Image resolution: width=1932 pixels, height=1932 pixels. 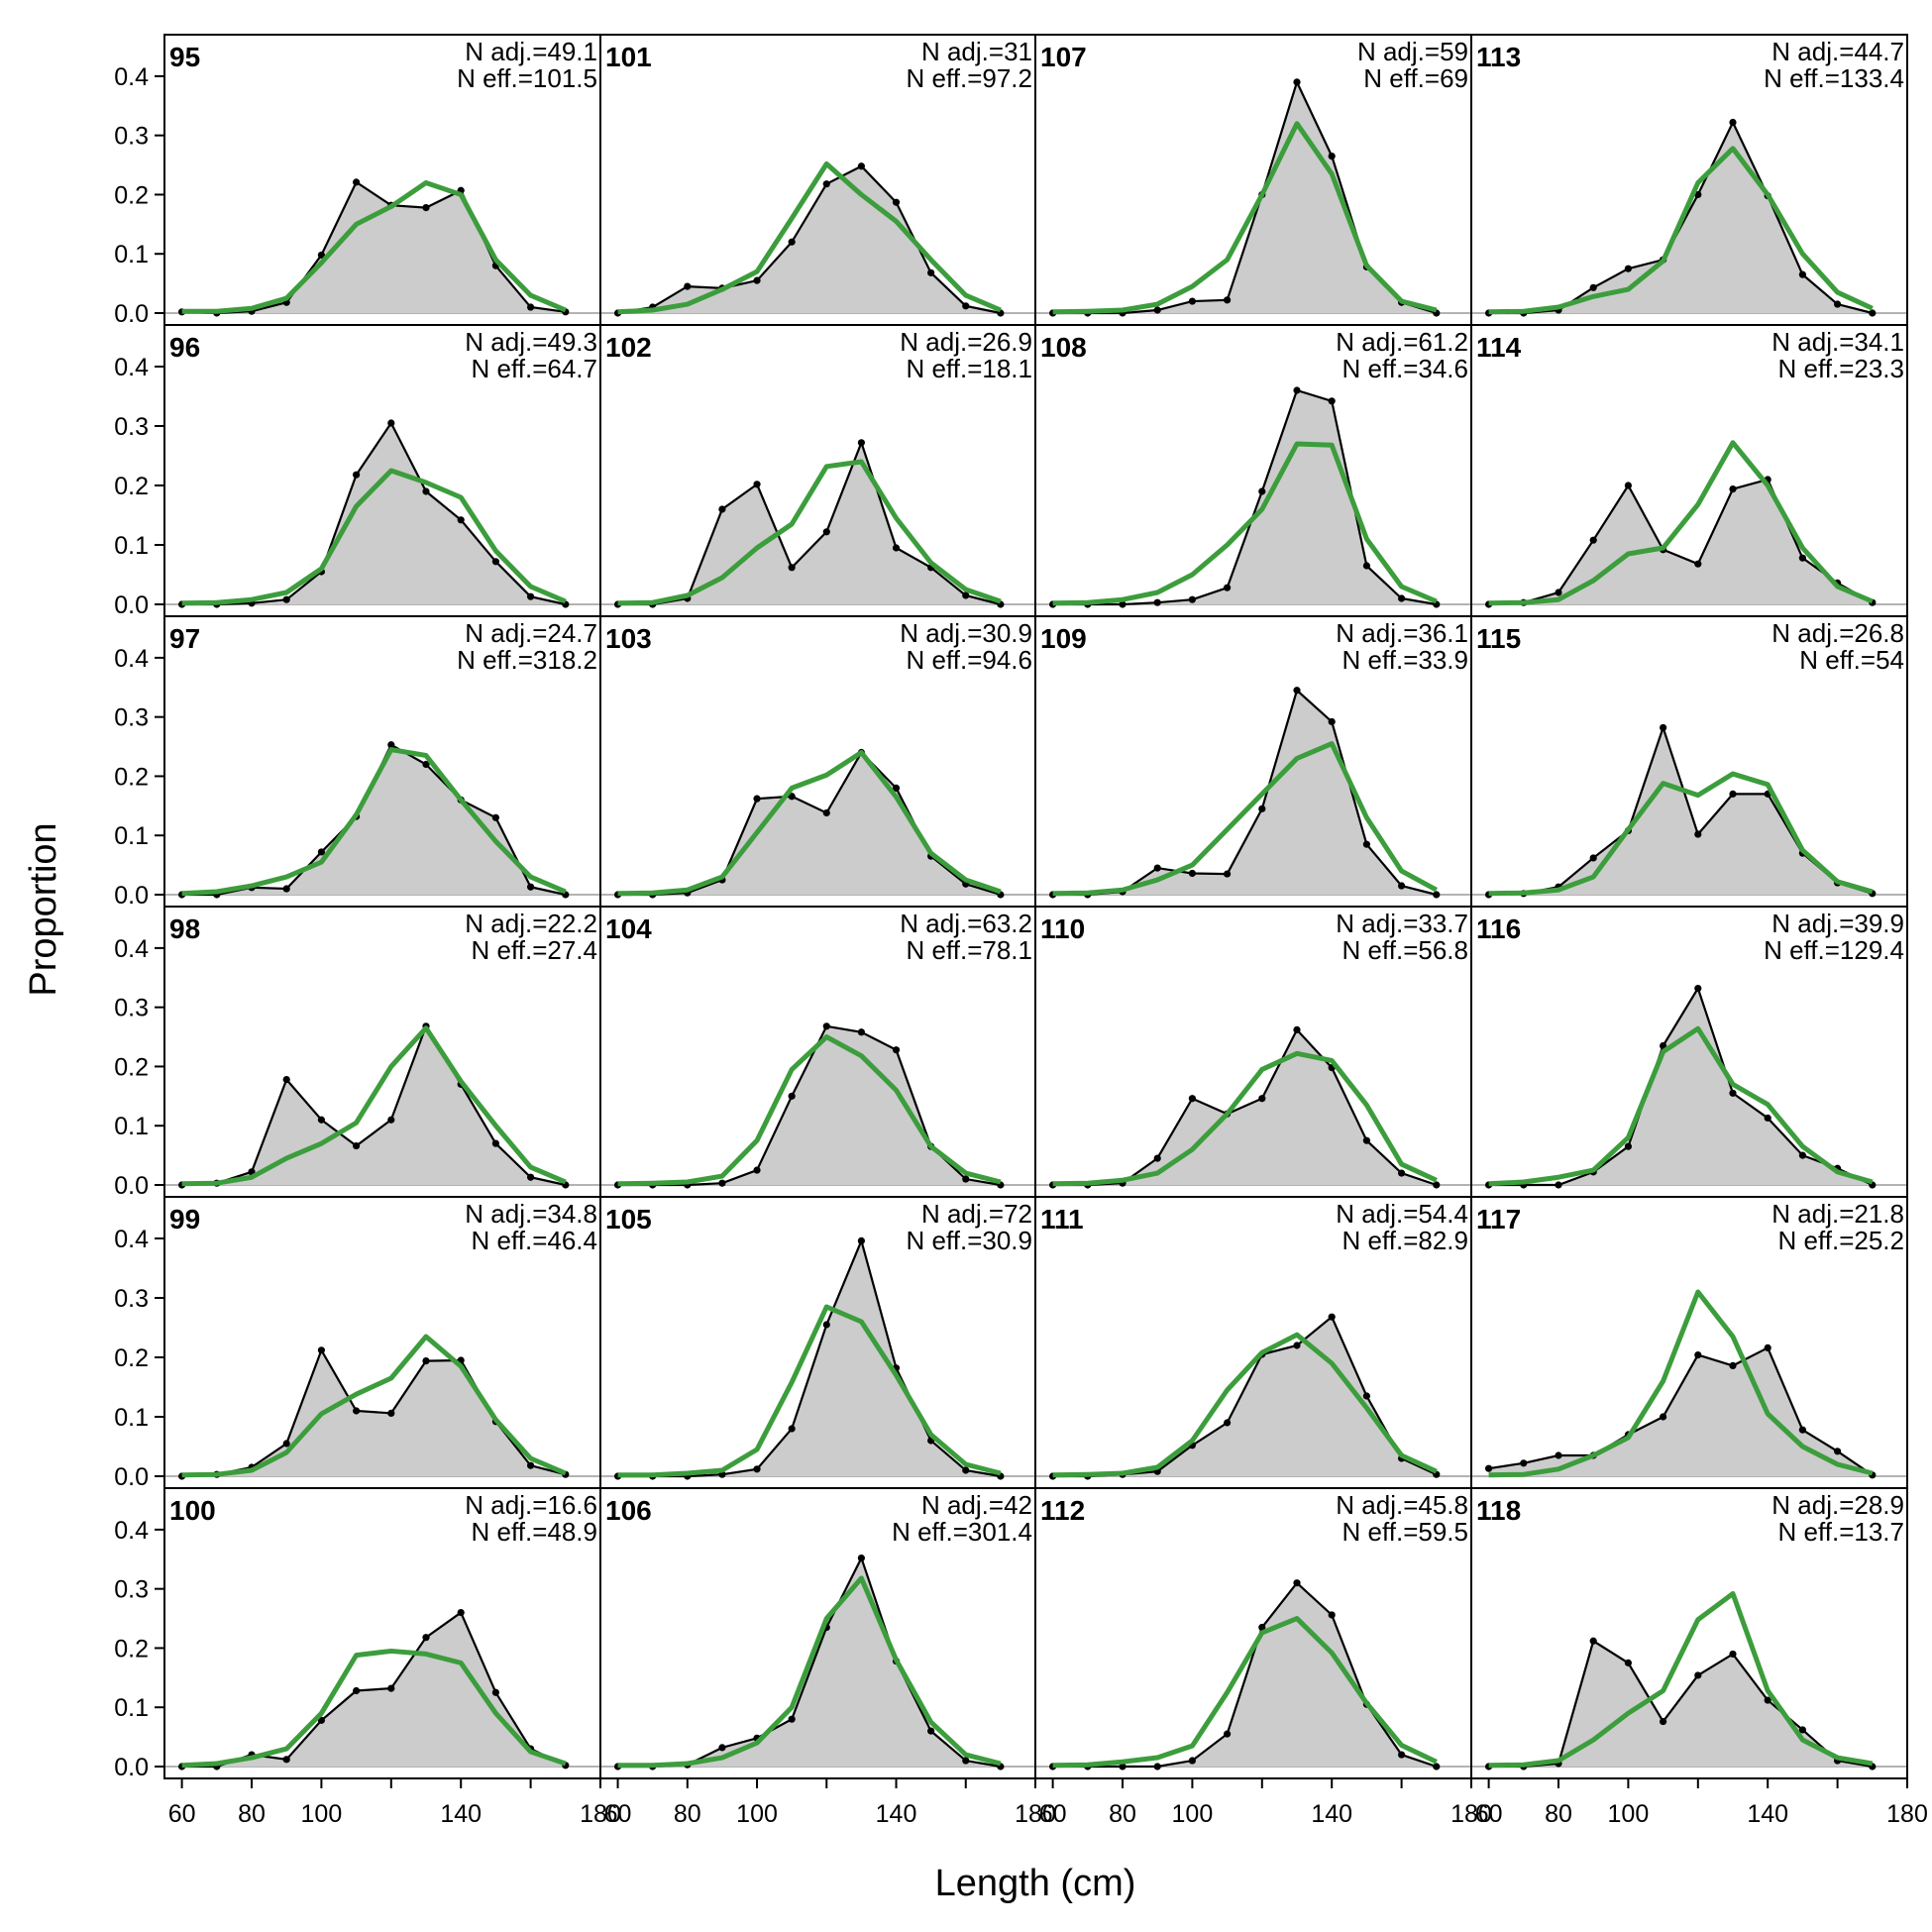 I want to click on n-adj-label: N adj.=42, so click(x=977, y=1505).